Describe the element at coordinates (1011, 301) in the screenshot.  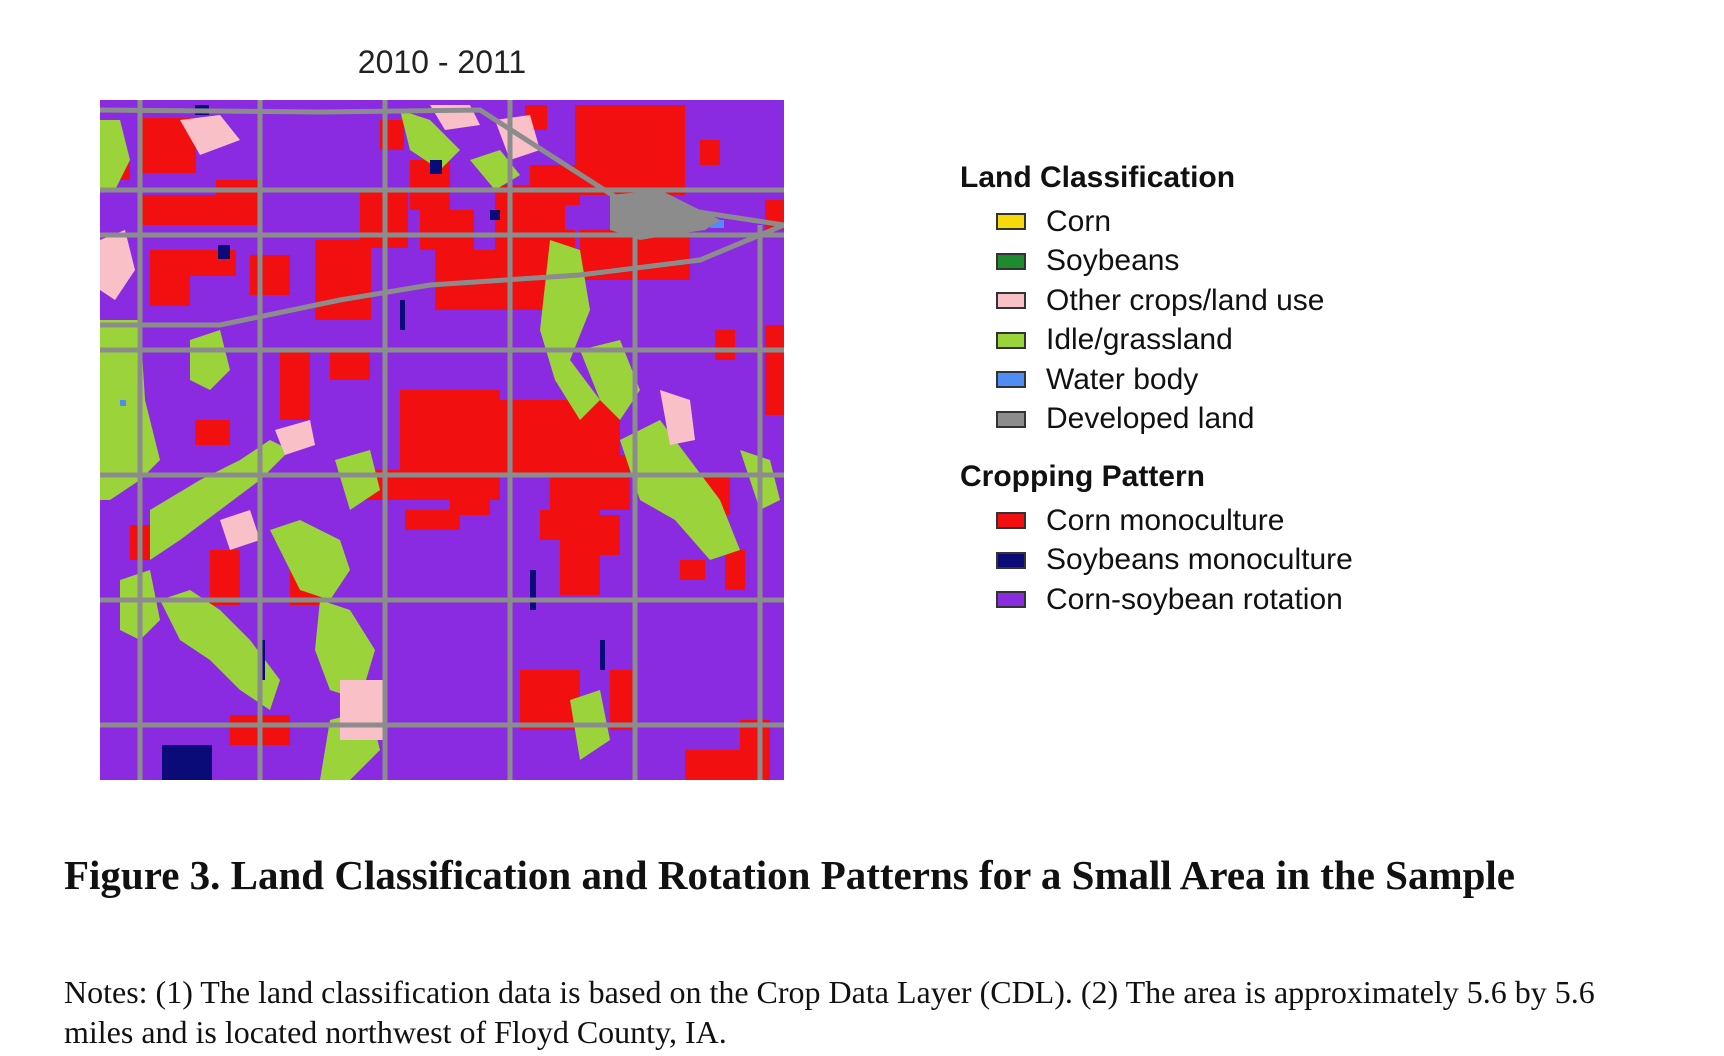
I see `other-crops-swatch` at that location.